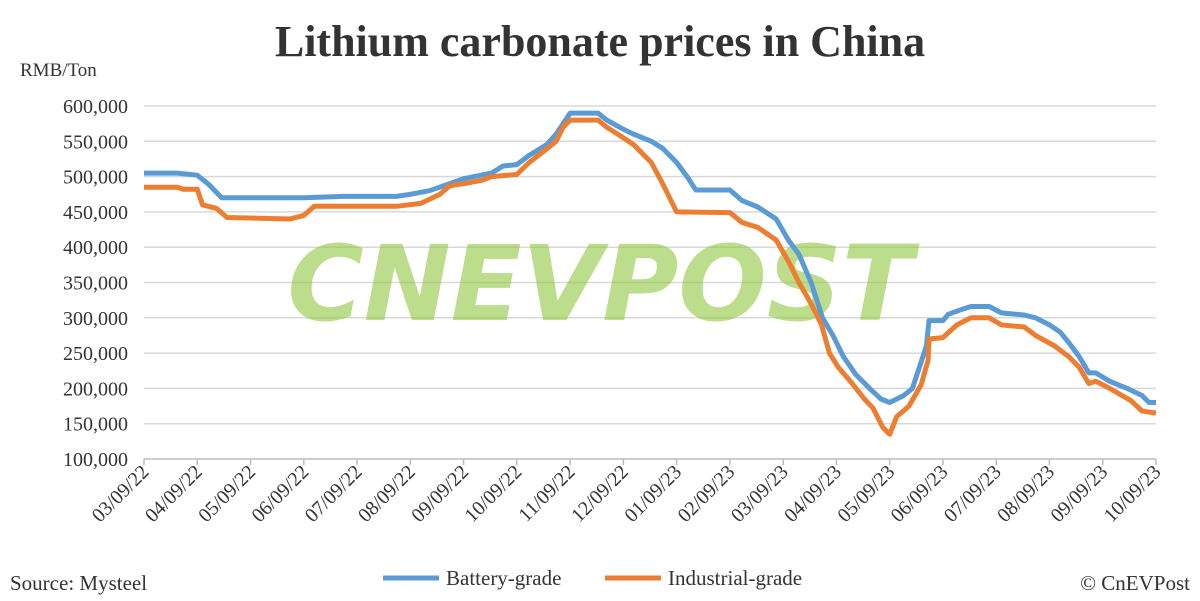  I want to click on y-tick-label: 250,000, so click(95, 354).